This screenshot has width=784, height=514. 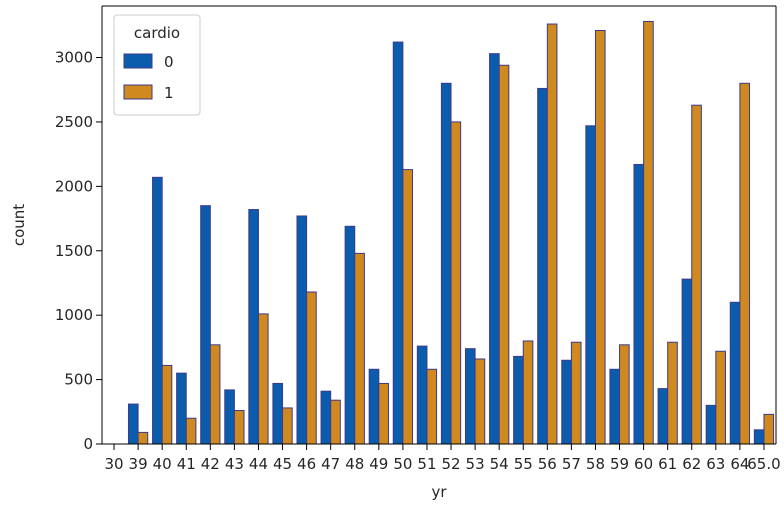 What do you see at coordinates (234, 464) in the screenshot?
I see `x-tick-label-43: 43` at bounding box center [234, 464].